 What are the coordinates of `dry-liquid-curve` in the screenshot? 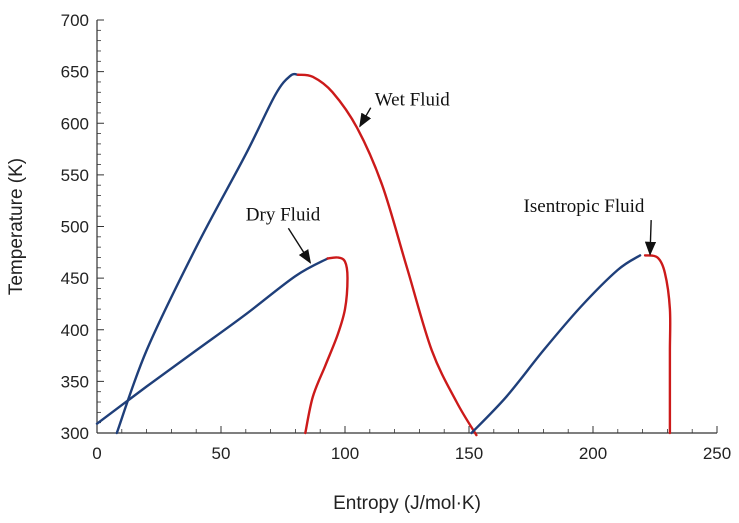 It's located at (212, 341).